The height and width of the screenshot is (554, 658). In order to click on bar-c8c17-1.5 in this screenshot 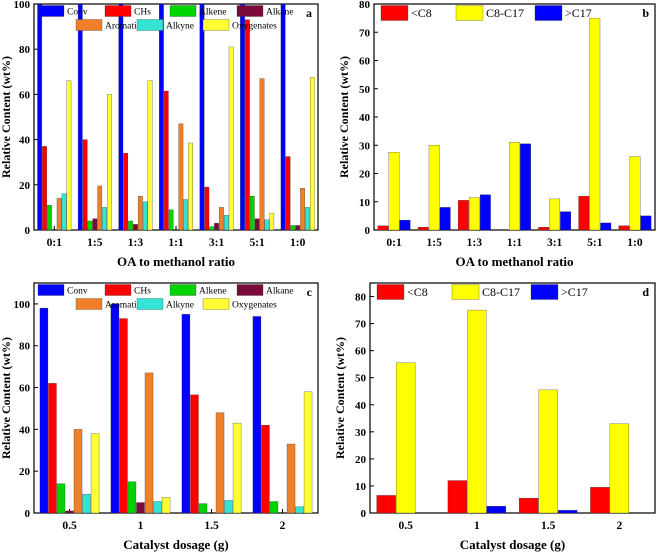, I will do `click(548, 451)`.